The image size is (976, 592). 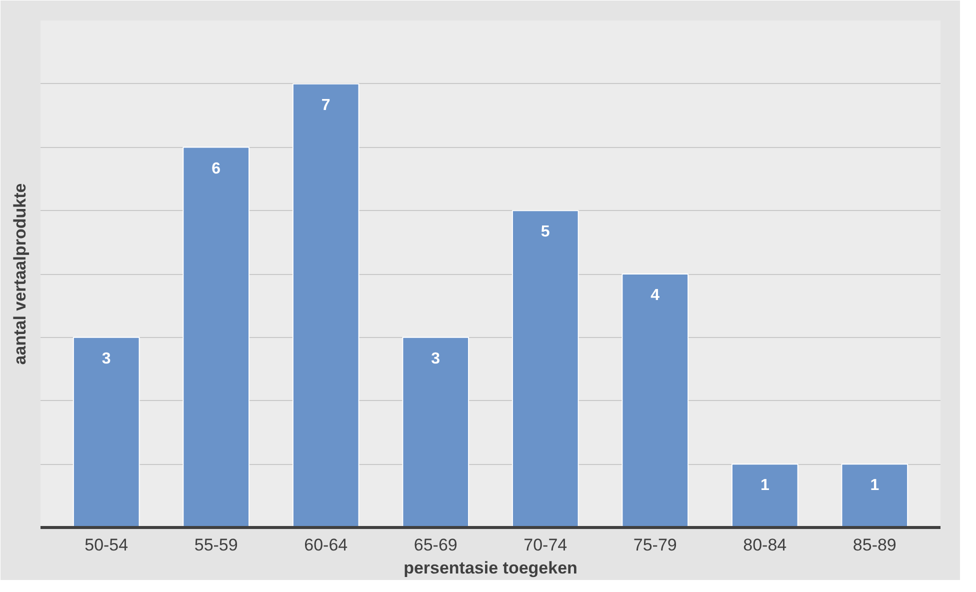 What do you see at coordinates (326, 545) in the screenshot?
I see `x-tick-label: 60-64` at bounding box center [326, 545].